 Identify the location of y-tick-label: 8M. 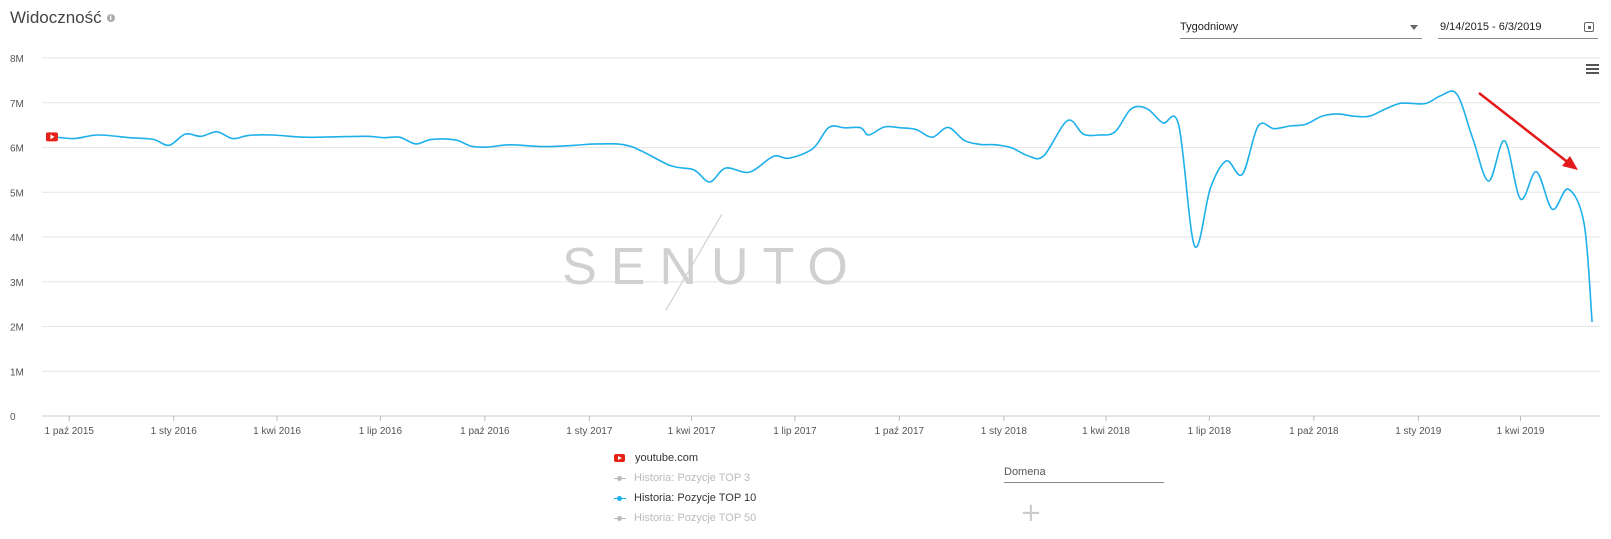
(17, 59).